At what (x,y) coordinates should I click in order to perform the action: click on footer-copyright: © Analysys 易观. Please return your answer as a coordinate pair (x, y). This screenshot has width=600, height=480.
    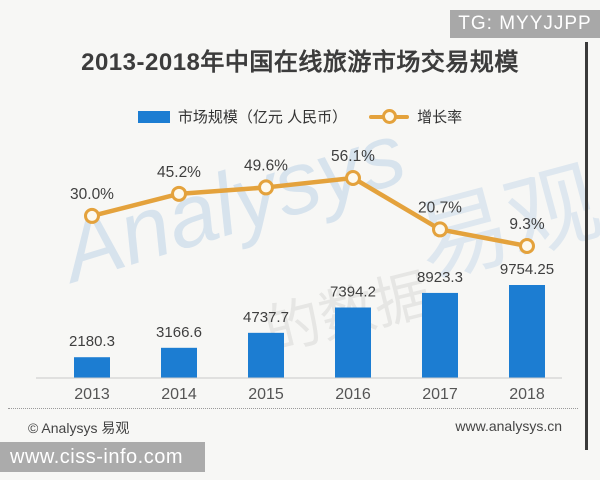
    Looking at the image, I should click on (79, 428).